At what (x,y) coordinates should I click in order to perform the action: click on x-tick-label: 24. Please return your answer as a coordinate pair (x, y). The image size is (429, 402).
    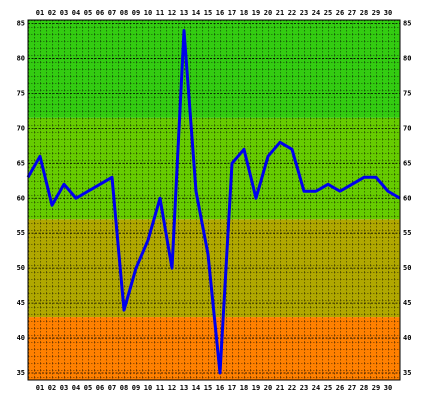
    Looking at the image, I should click on (316, 388).